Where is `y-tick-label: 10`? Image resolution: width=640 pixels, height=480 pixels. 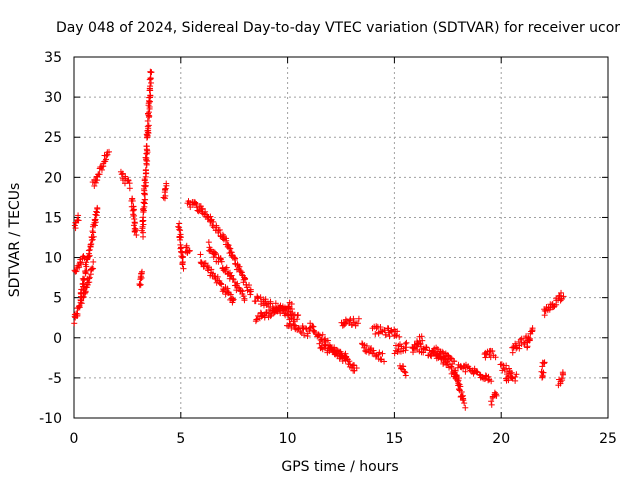
y-tick-label: 10 is located at coordinates (53, 259).